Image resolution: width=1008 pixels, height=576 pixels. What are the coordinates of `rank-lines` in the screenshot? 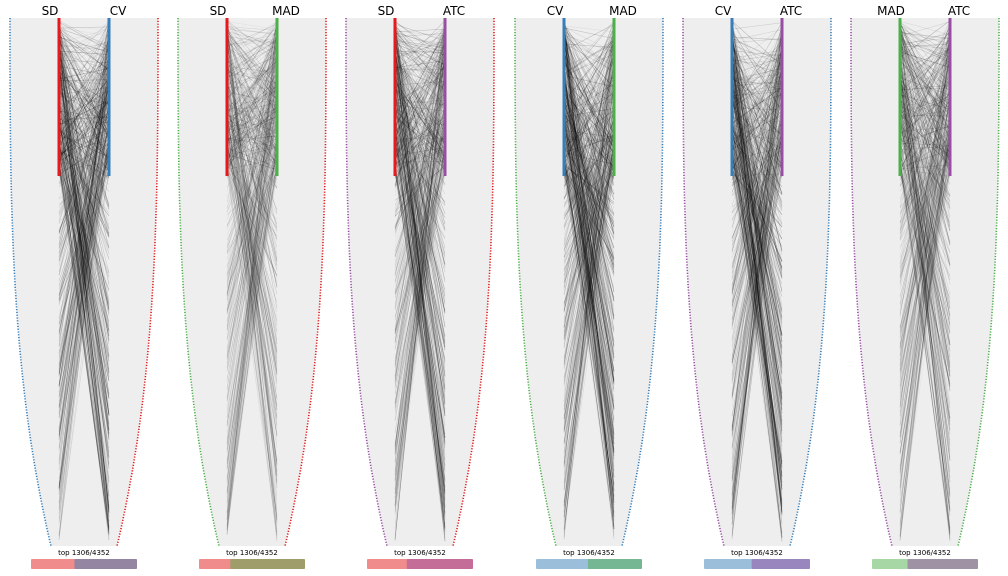 It's located at (84, 280).